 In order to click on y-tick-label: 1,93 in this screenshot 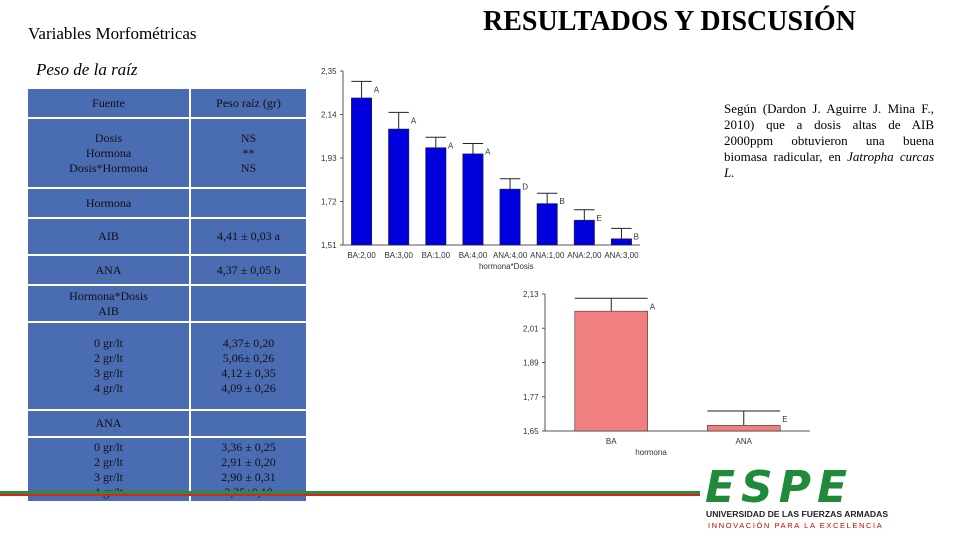, I will do `click(329, 158)`.